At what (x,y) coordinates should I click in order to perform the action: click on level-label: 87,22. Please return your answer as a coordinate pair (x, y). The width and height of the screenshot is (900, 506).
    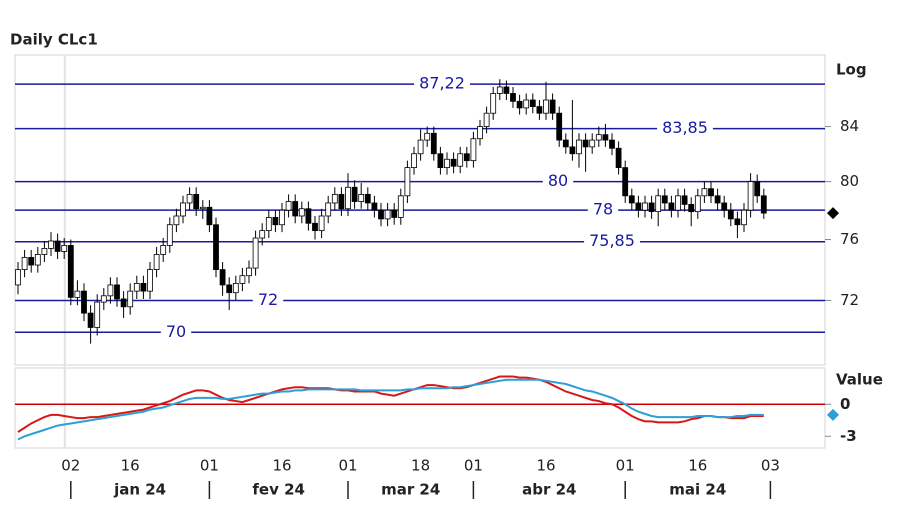
    Looking at the image, I should click on (442, 83).